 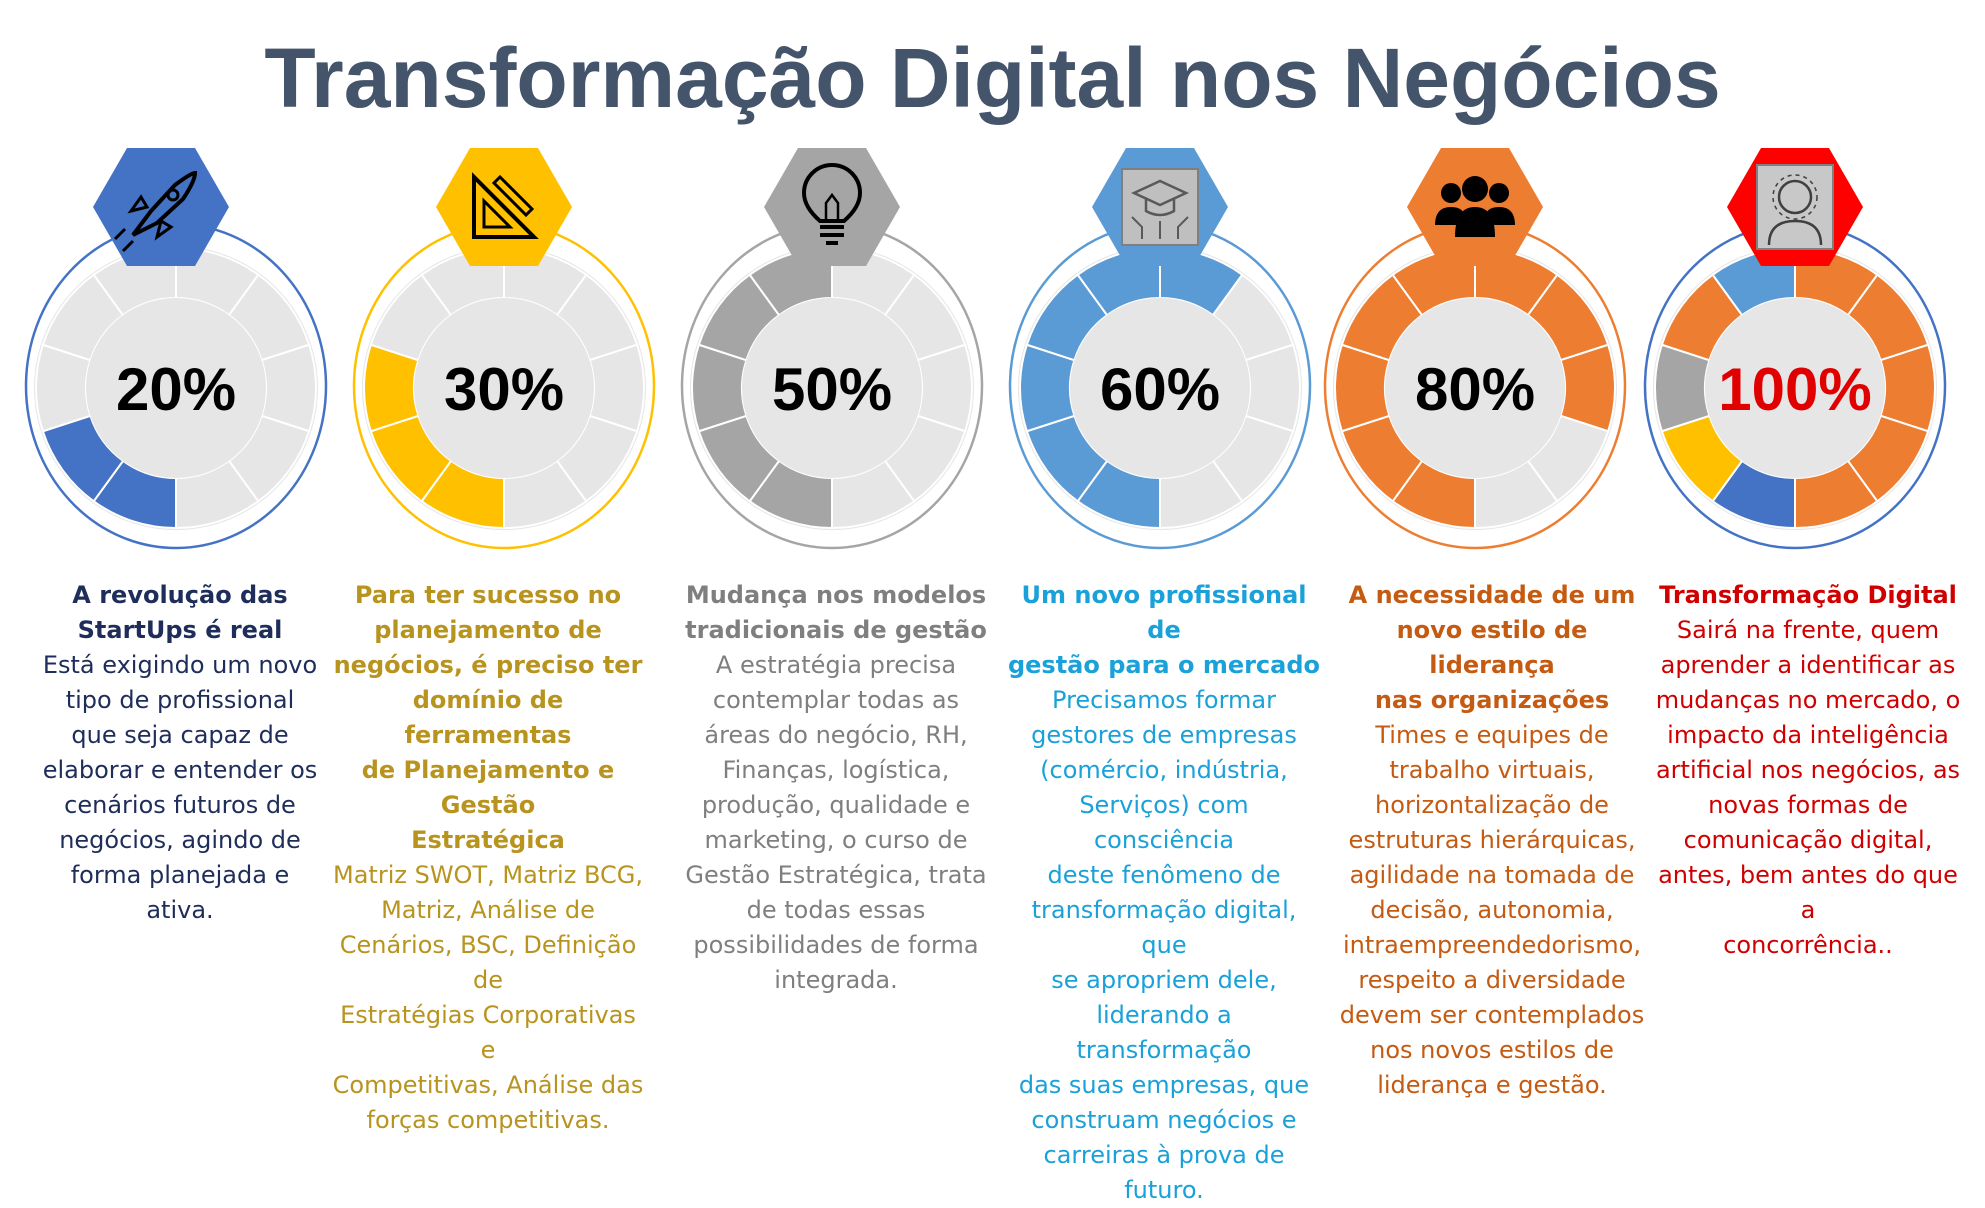 I want to click on percent-label: 20%, so click(x=176, y=389).